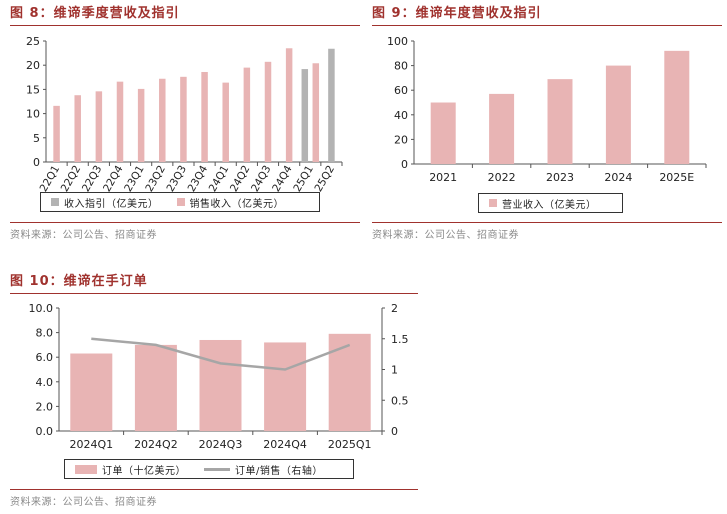  I want to click on fig9-xtick-label: 2023, so click(560, 177).